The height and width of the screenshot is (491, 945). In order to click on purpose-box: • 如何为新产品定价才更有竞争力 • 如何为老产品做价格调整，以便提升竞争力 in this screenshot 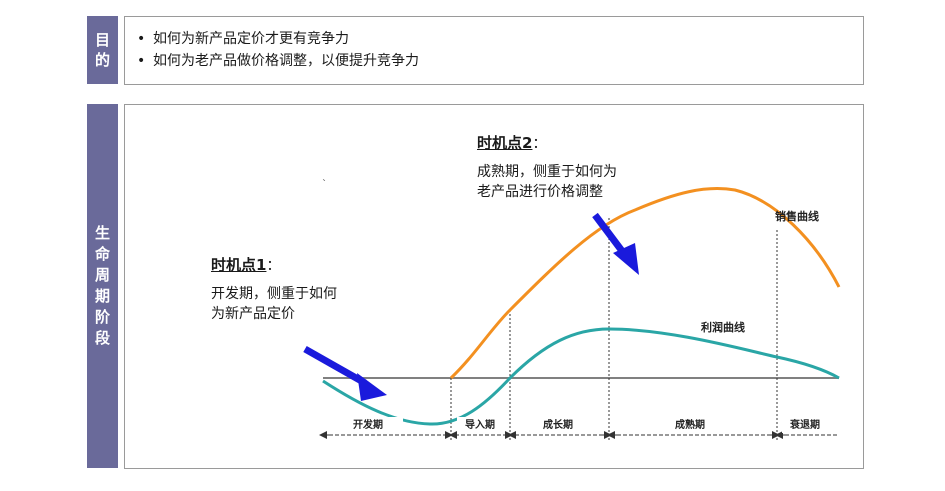, I will do `click(494, 50)`.